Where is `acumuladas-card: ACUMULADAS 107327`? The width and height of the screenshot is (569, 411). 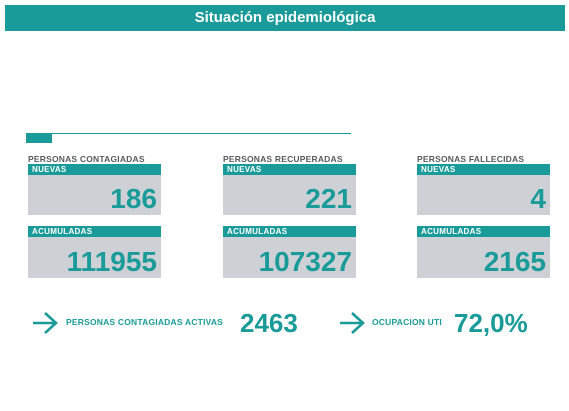 acumuladas-card: ACUMULADAS 107327 is located at coordinates (289, 252).